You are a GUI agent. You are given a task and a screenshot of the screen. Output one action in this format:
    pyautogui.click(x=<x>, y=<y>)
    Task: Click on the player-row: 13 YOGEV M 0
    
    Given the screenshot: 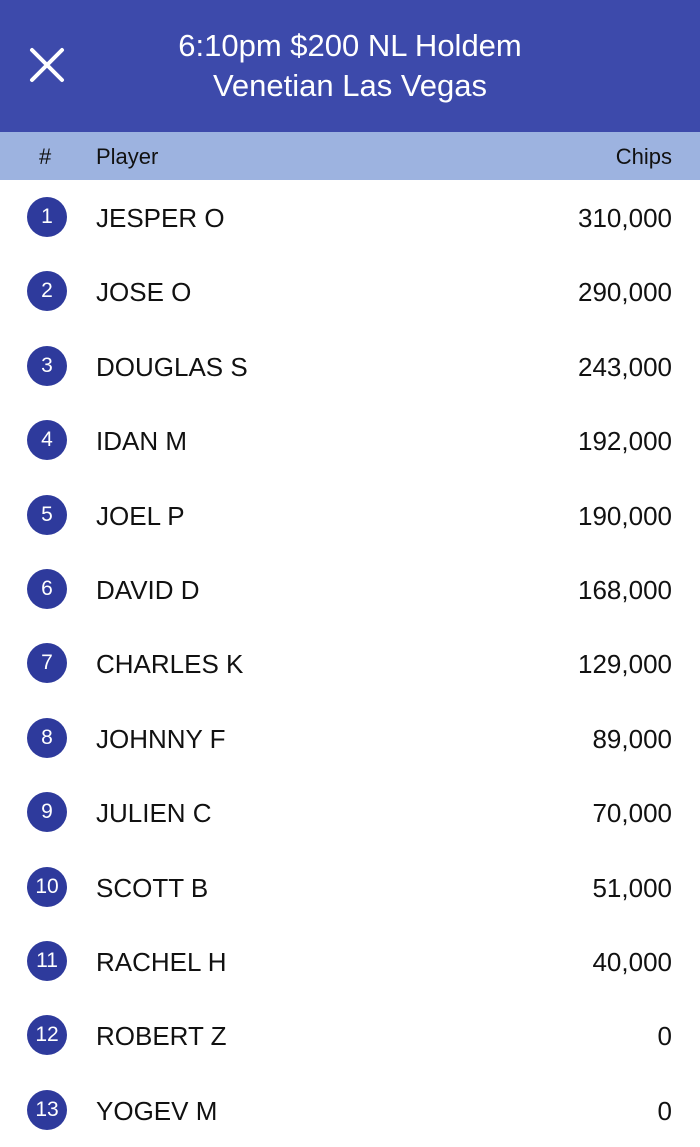 What is the action you would take?
    pyautogui.click(x=350, y=1110)
    